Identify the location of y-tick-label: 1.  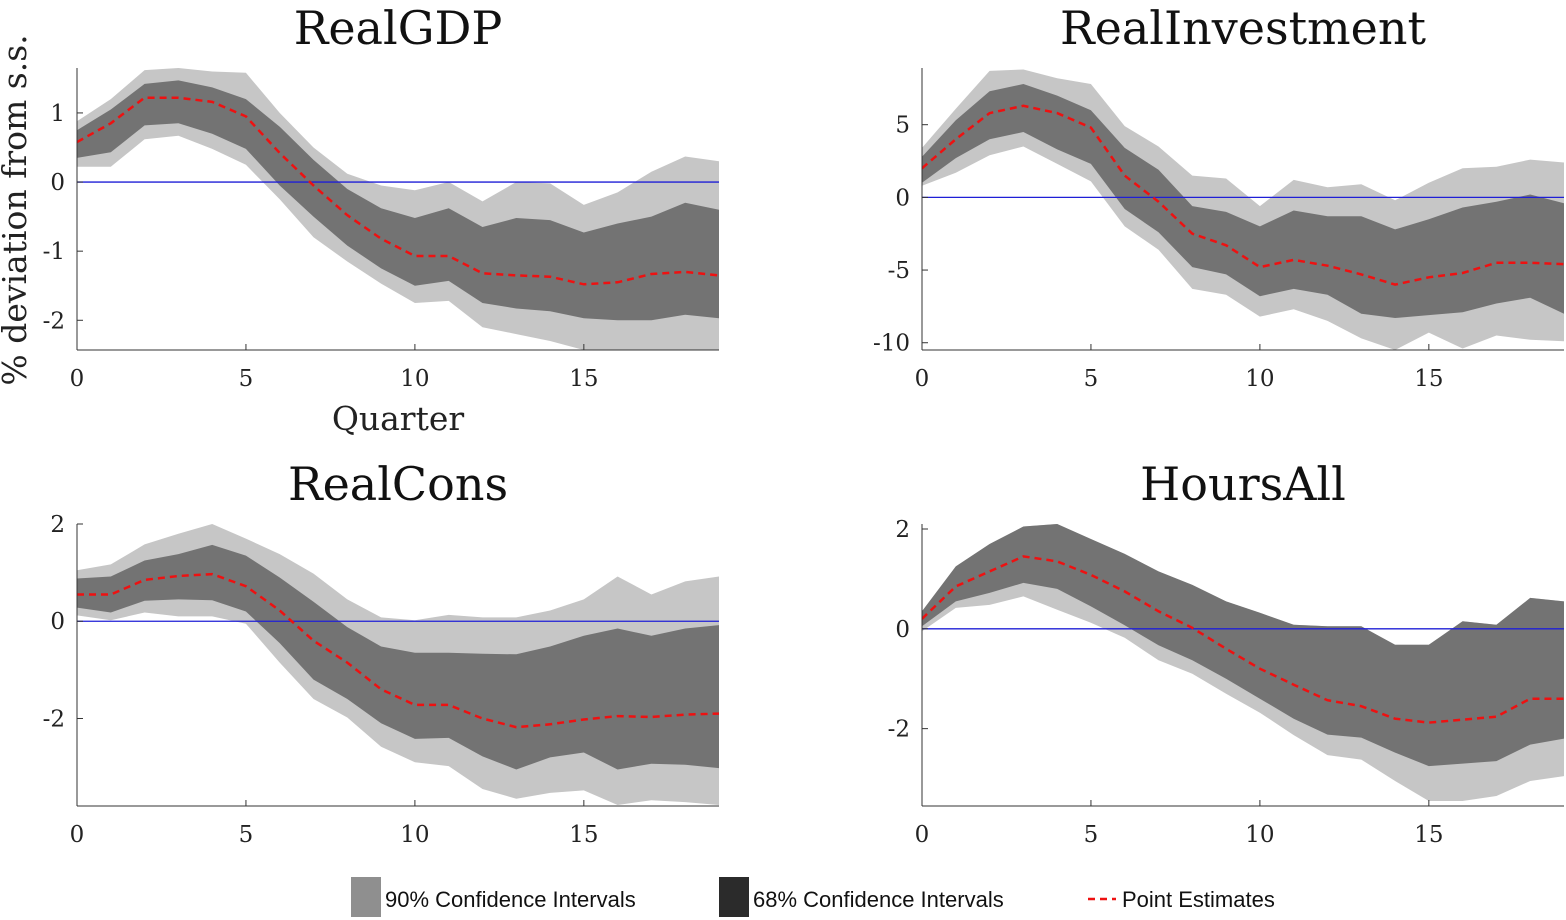
(57, 114).